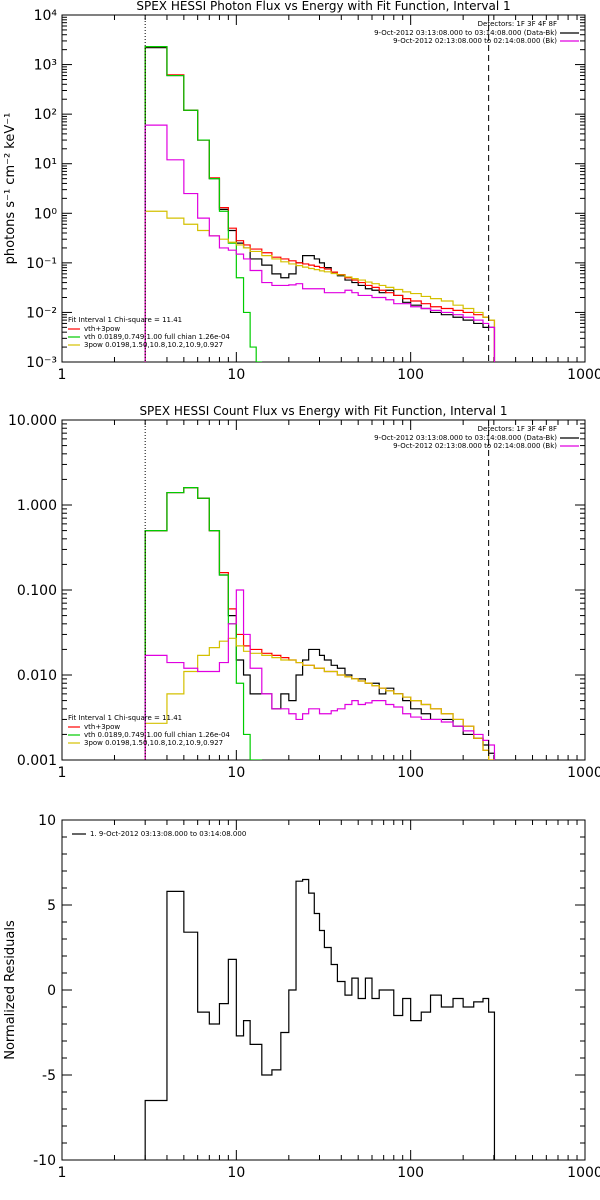 The width and height of the screenshot is (600, 1200). What do you see at coordinates (46, 16) in the screenshot?
I see `y-tick-label: 10⁴` at bounding box center [46, 16].